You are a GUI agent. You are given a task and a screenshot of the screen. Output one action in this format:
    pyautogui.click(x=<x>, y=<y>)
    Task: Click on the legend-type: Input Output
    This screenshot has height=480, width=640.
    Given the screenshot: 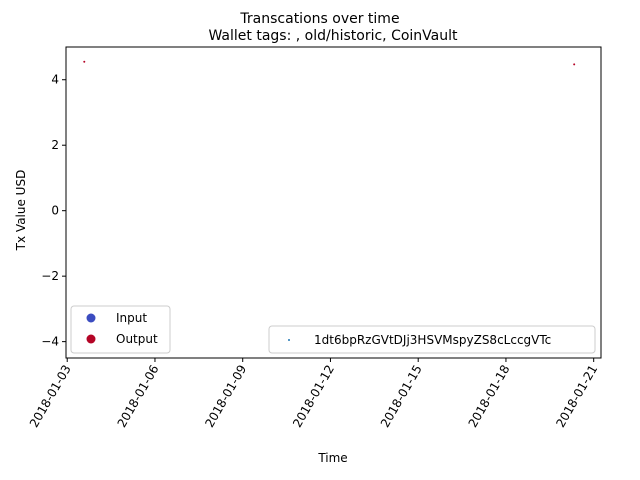 What is the action you would take?
    pyautogui.click(x=120, y=329)
    